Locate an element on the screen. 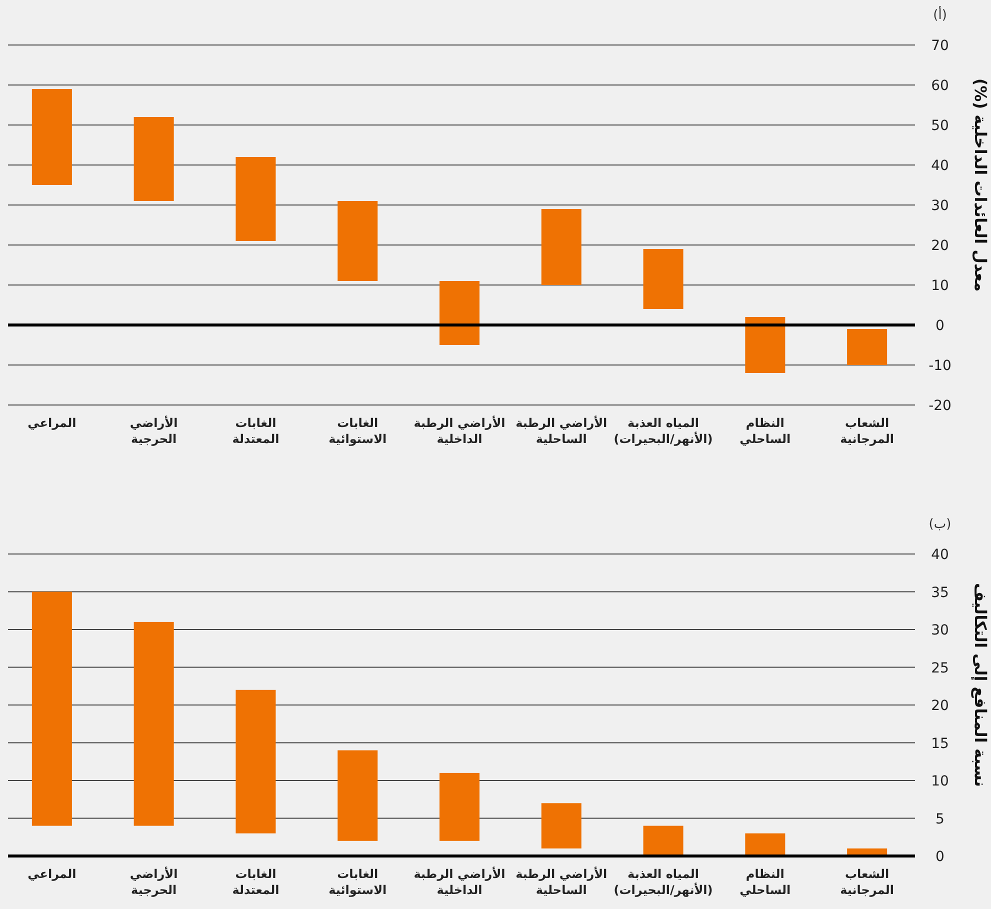 The width and height of the screenshot is (991, 909). y-tick-label: 70 is located at coordinates (940, 46).